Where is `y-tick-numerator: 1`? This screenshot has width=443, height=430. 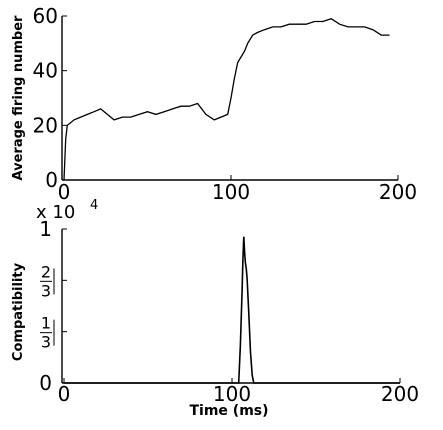
y-tick-numerator: 1 is located at coordinates (46, 323).